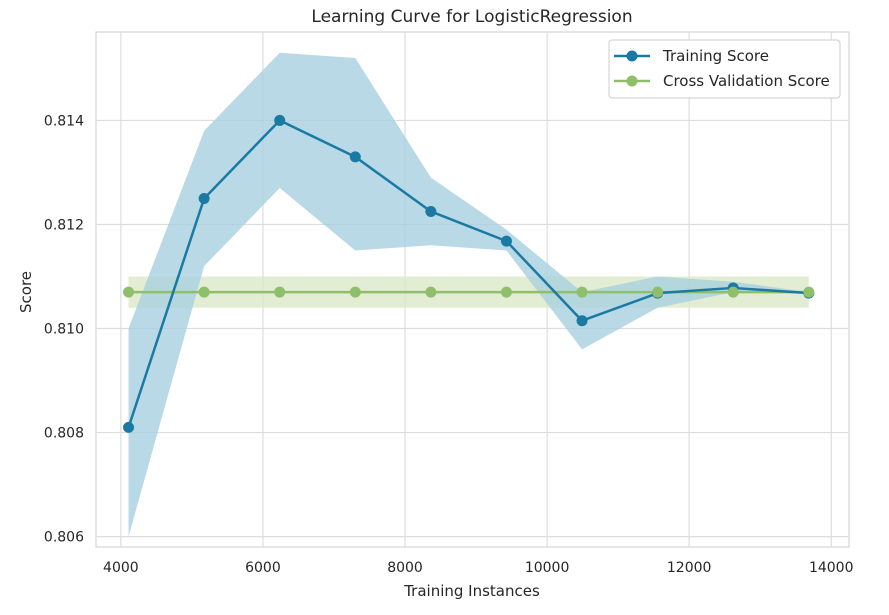  I want to click on x-tick-label: 4000, so click(121, 568).